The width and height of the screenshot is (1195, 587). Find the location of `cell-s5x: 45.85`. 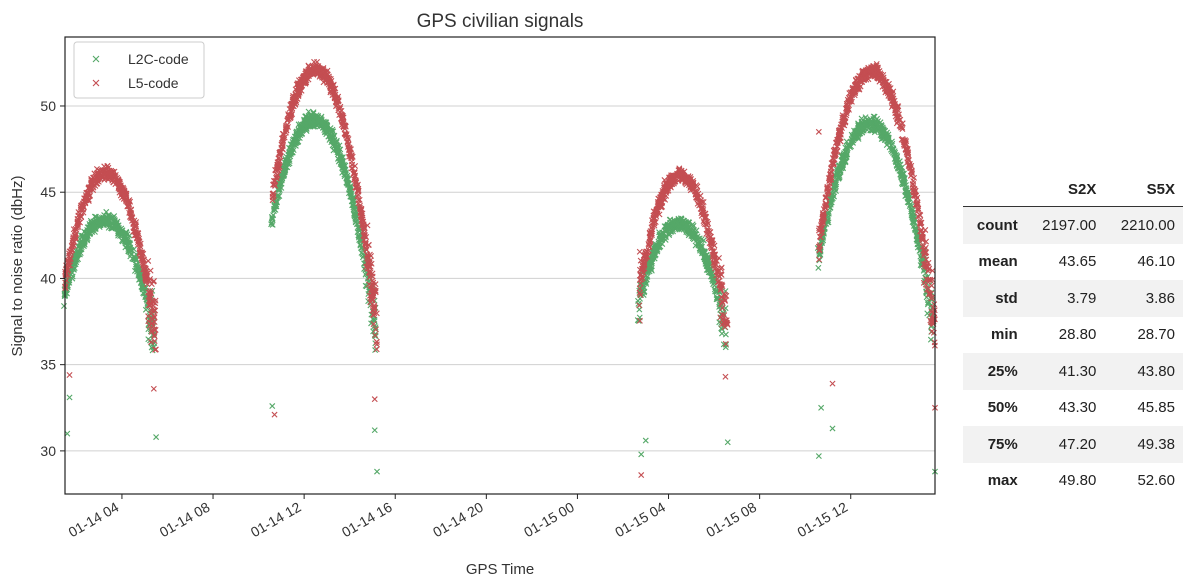

cell-s5x: 45.85 is located at coordinates (1156, 408).